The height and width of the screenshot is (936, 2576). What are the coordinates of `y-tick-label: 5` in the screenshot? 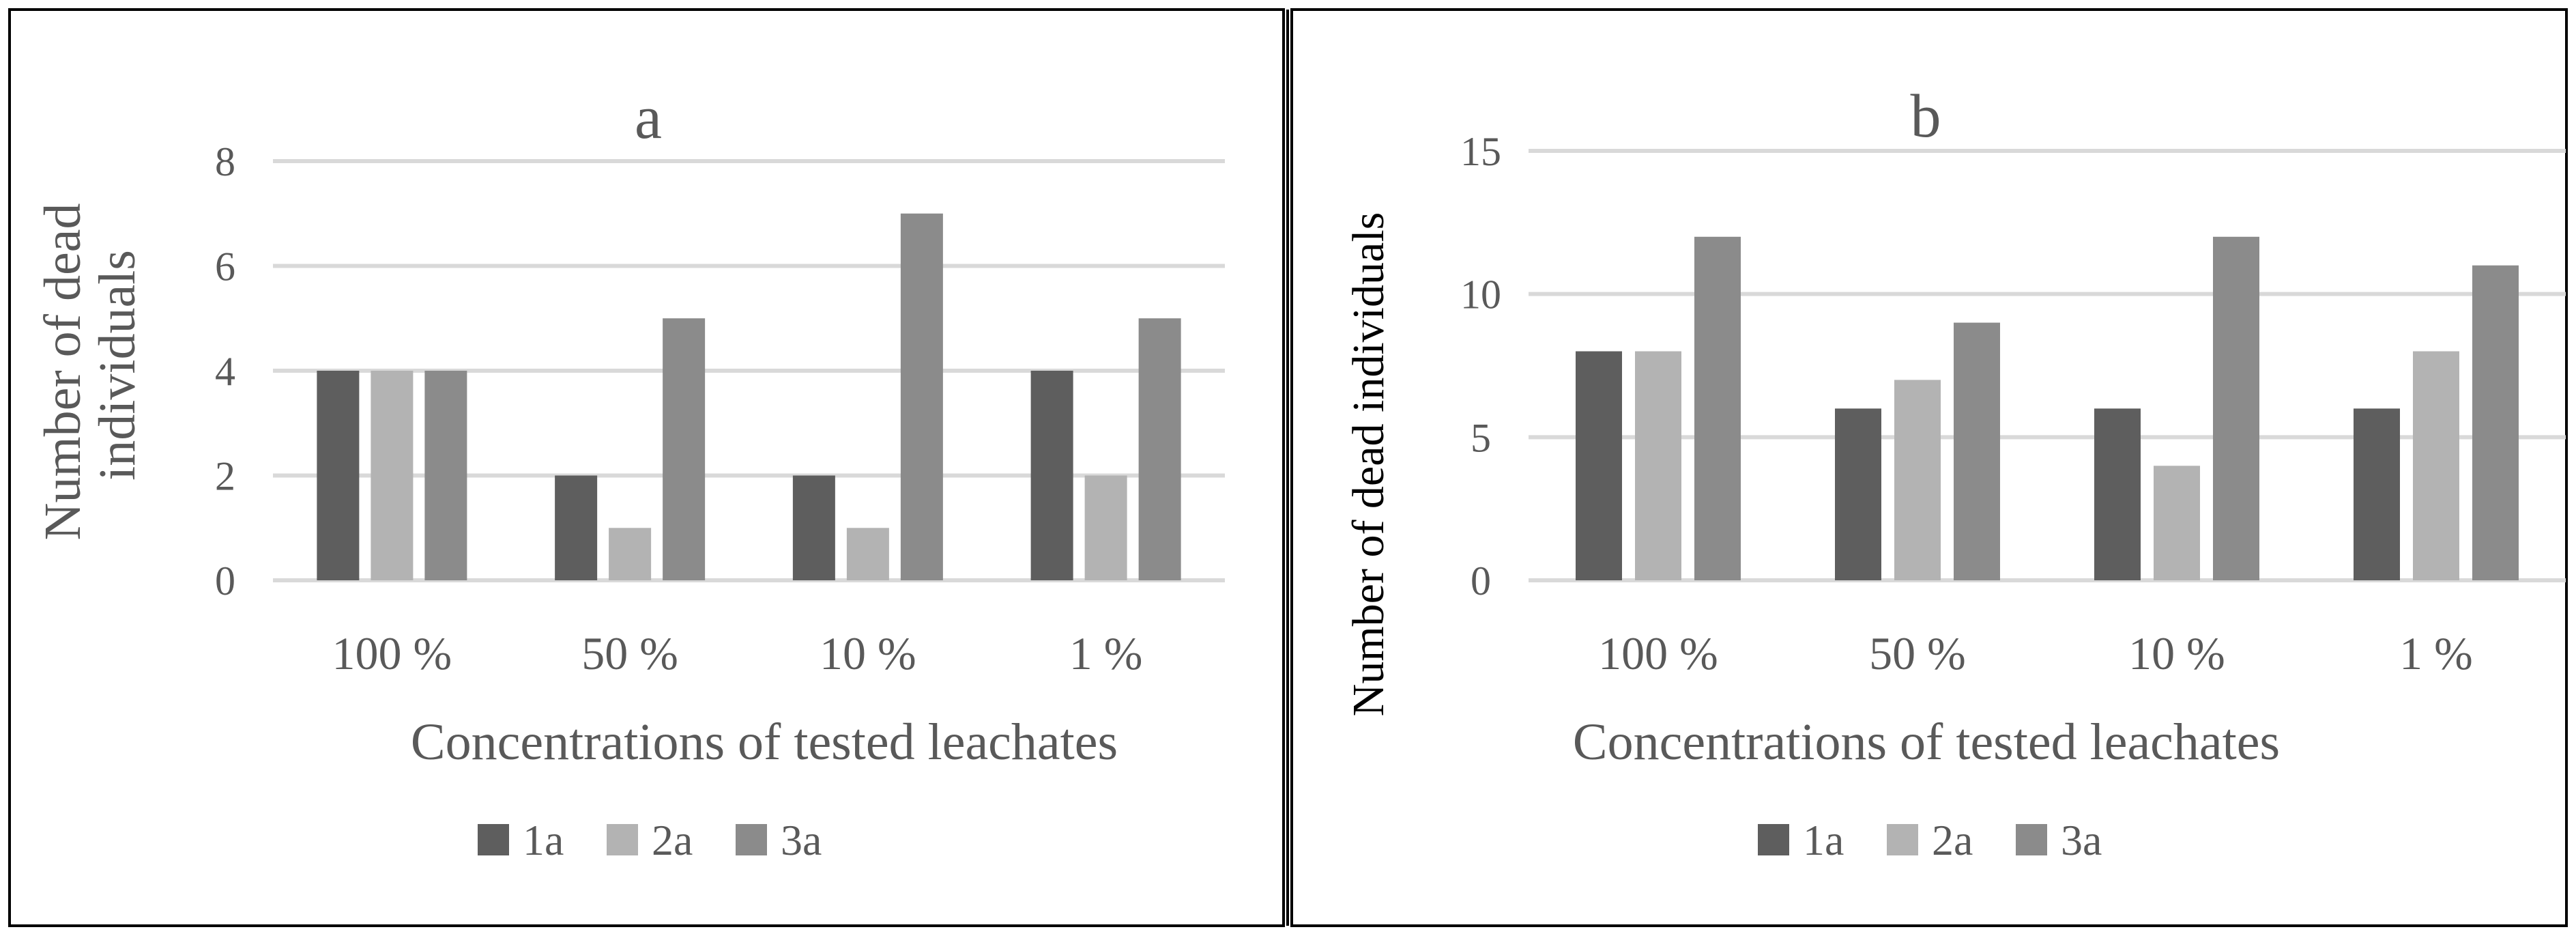 It's located at (1481, 437).